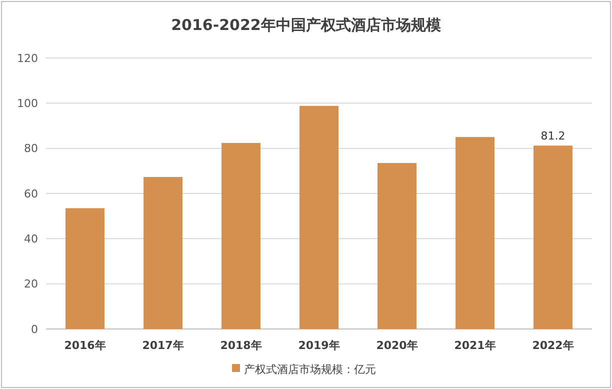  What do you see at coordinates (31, 193) in the screenshot?
I see `y-tick-label: 60` at bounding box center [31, 193].